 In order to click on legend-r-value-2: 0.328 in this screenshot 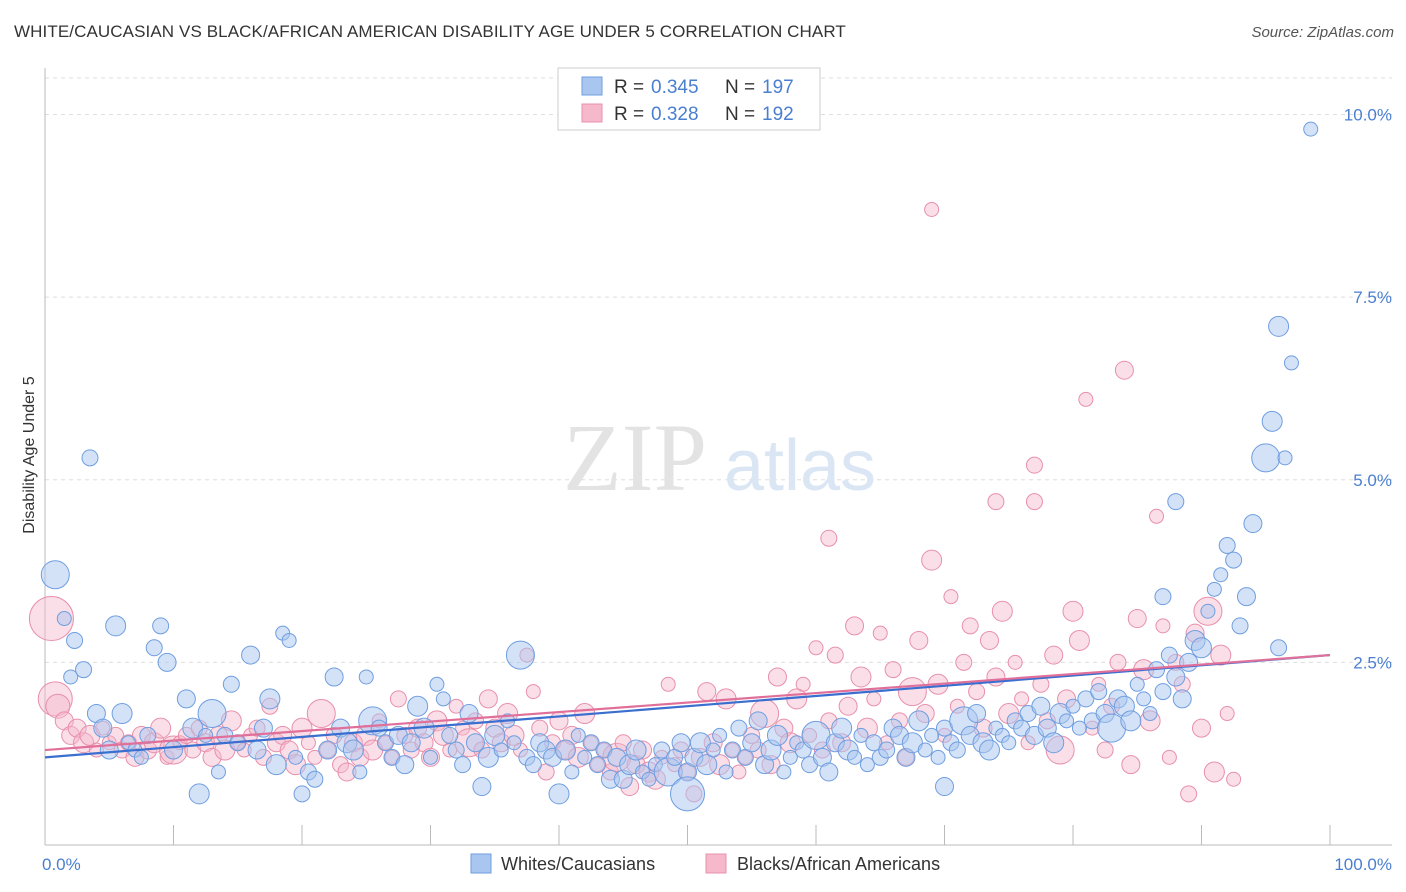, I will do `click(675, 114)`.